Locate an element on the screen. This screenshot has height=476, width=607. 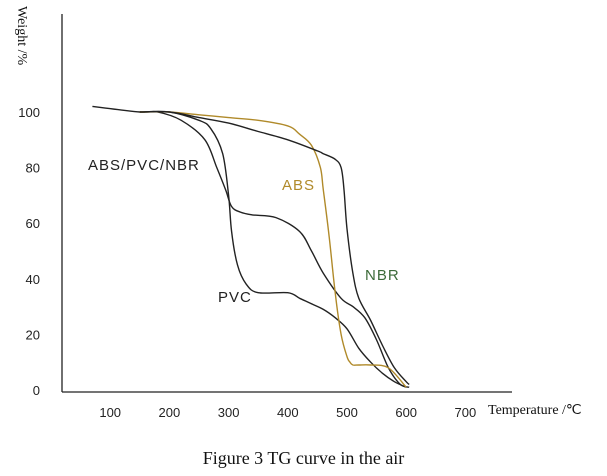
x-tick-label: 400 is located at coordinates (288, 412).